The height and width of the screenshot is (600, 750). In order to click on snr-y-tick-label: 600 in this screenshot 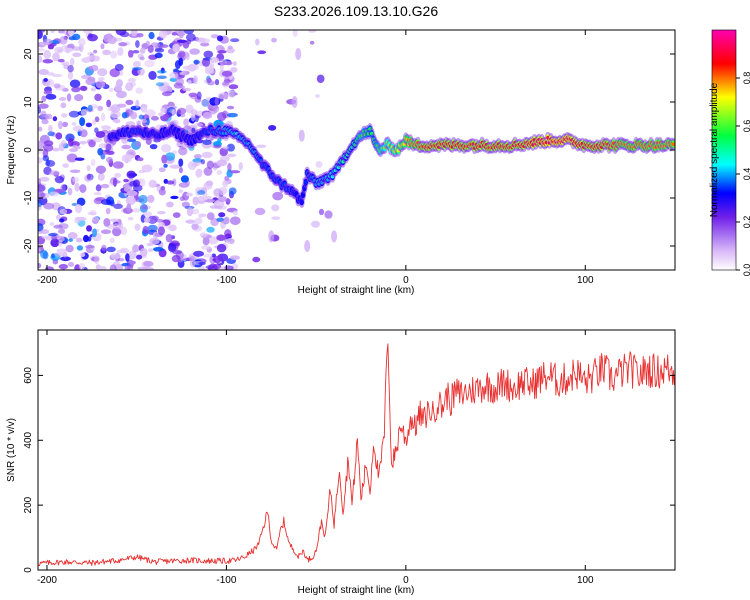, I will do `click(28, 375)`.